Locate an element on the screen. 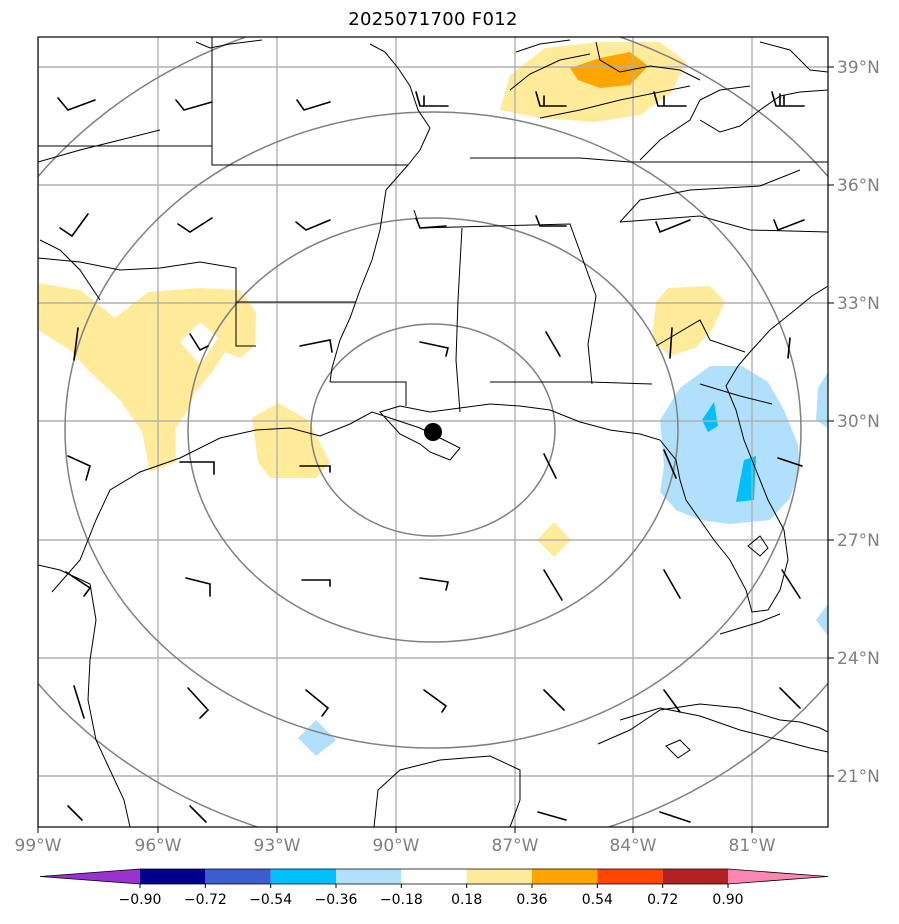  lon-label: 90°W is located at coordinates (396, 846).